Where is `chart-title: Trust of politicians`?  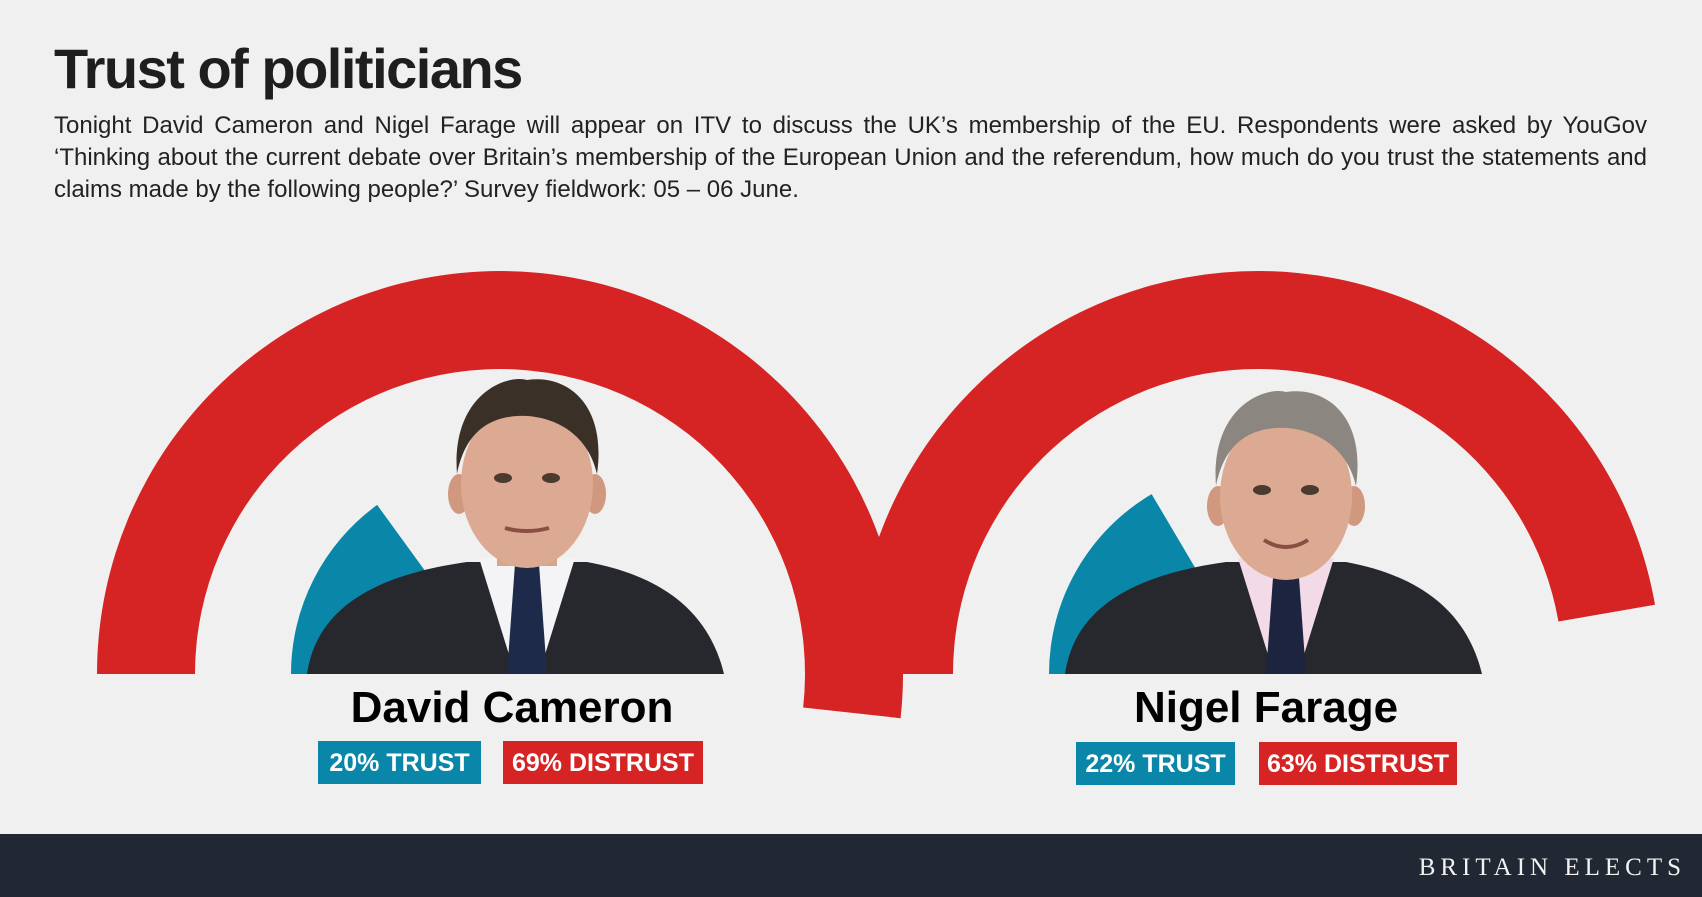
chart-title: Trust of politicians is located at coordinates (288, 68).